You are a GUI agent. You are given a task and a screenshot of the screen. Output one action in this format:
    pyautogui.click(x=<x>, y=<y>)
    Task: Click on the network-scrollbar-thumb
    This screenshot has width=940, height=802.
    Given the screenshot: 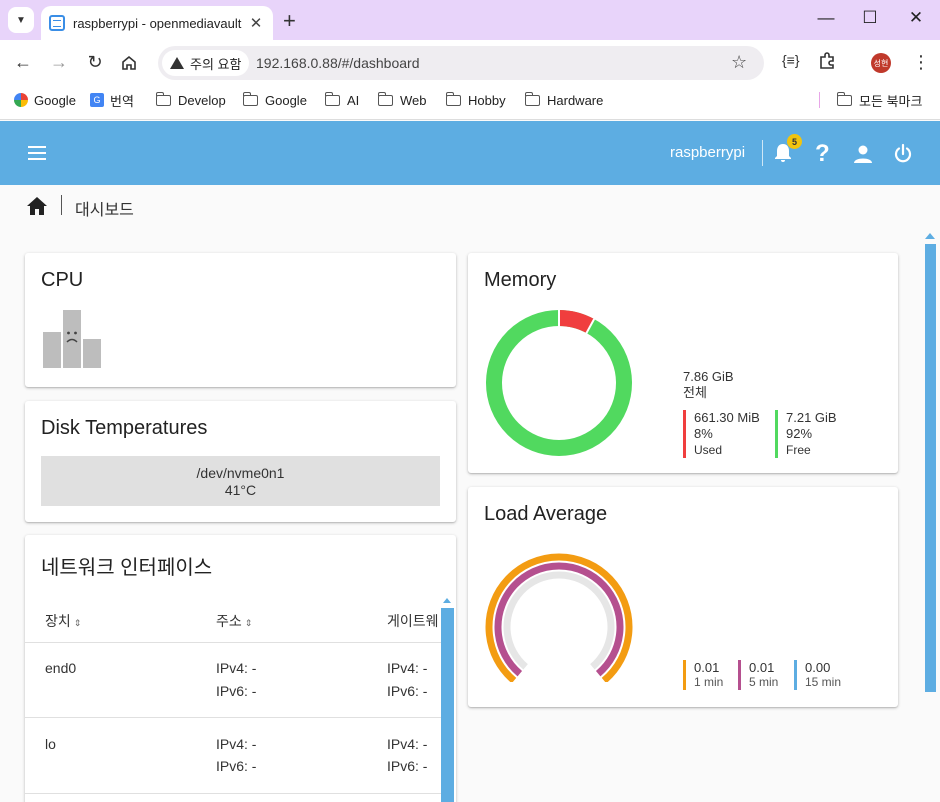 What is the action you would take?
    pyautogui.click(x=447, y=705)
    